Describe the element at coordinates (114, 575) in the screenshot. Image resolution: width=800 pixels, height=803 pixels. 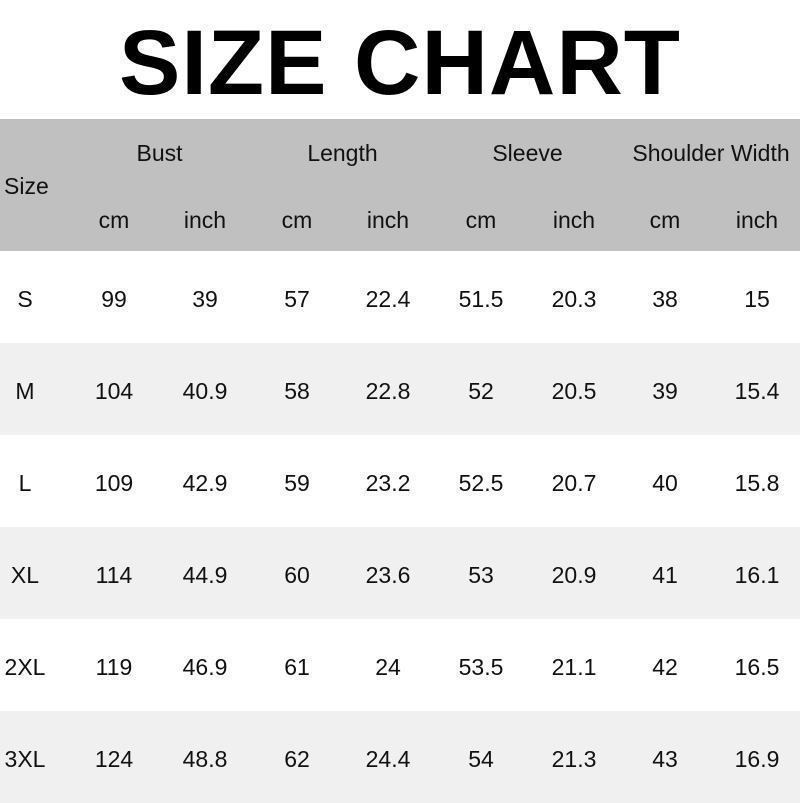
I see `value-cell: 114` at that location.